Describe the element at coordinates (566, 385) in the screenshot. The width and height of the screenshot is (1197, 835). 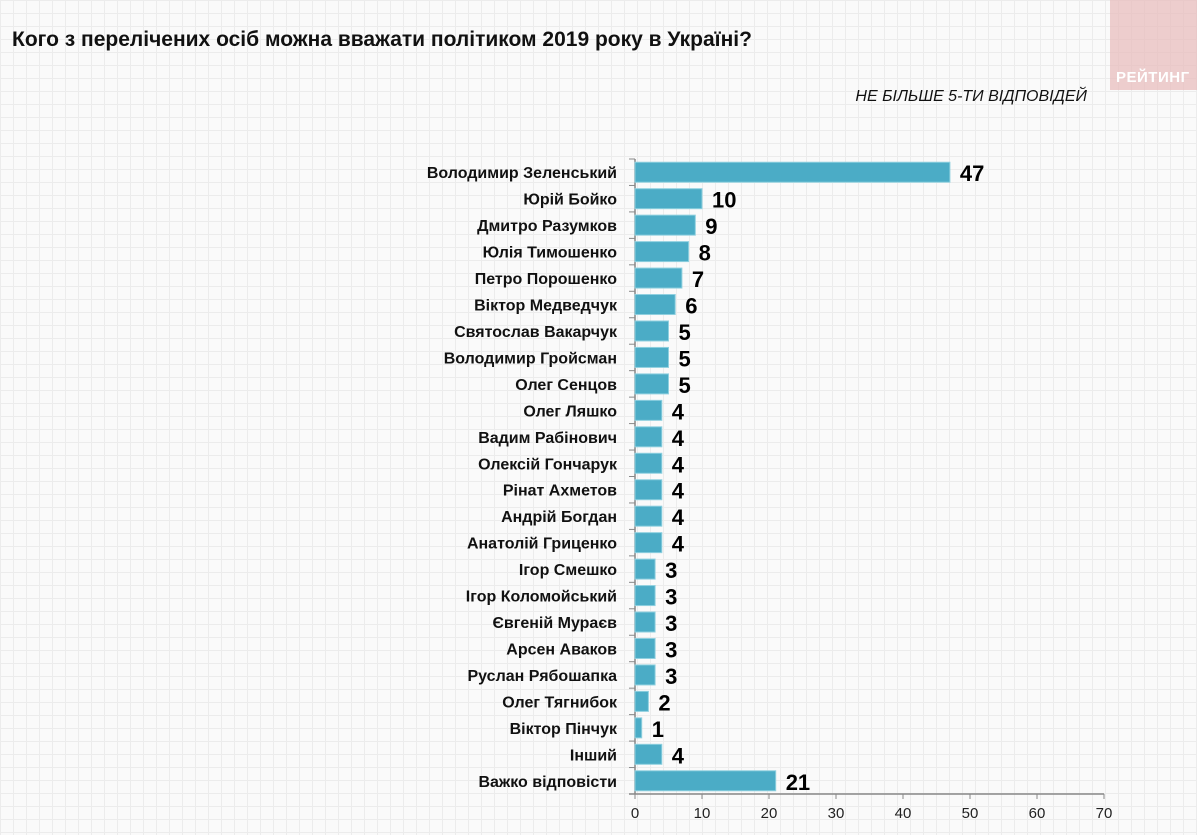
I see `category-label: Олег Сенцов` at that location.